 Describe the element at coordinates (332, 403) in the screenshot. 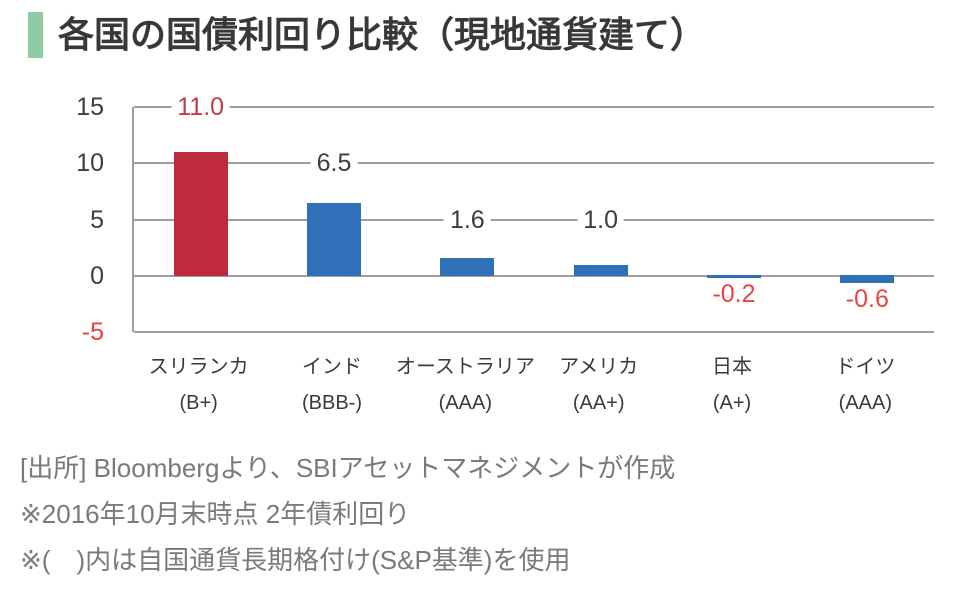

I see `rating-label: (BBB-)` at that location.